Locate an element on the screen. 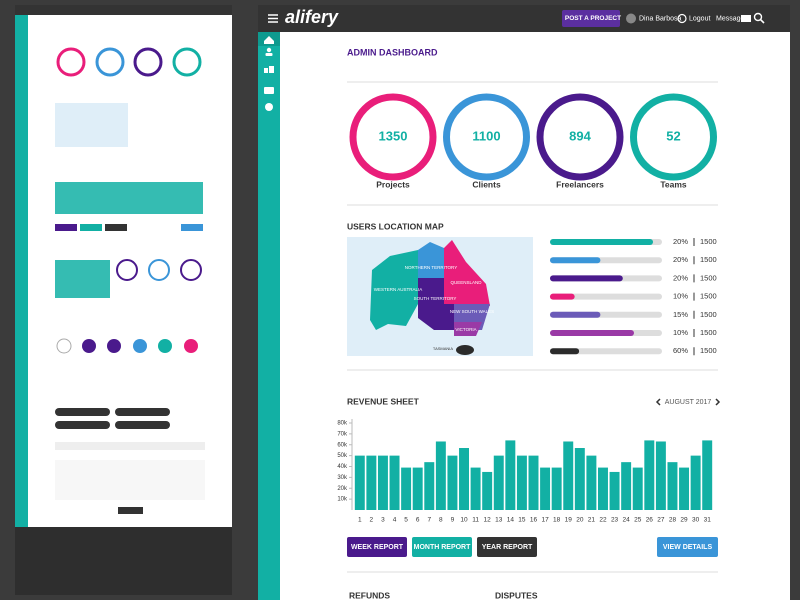  post-project-button is located at coordinates (591, 18).